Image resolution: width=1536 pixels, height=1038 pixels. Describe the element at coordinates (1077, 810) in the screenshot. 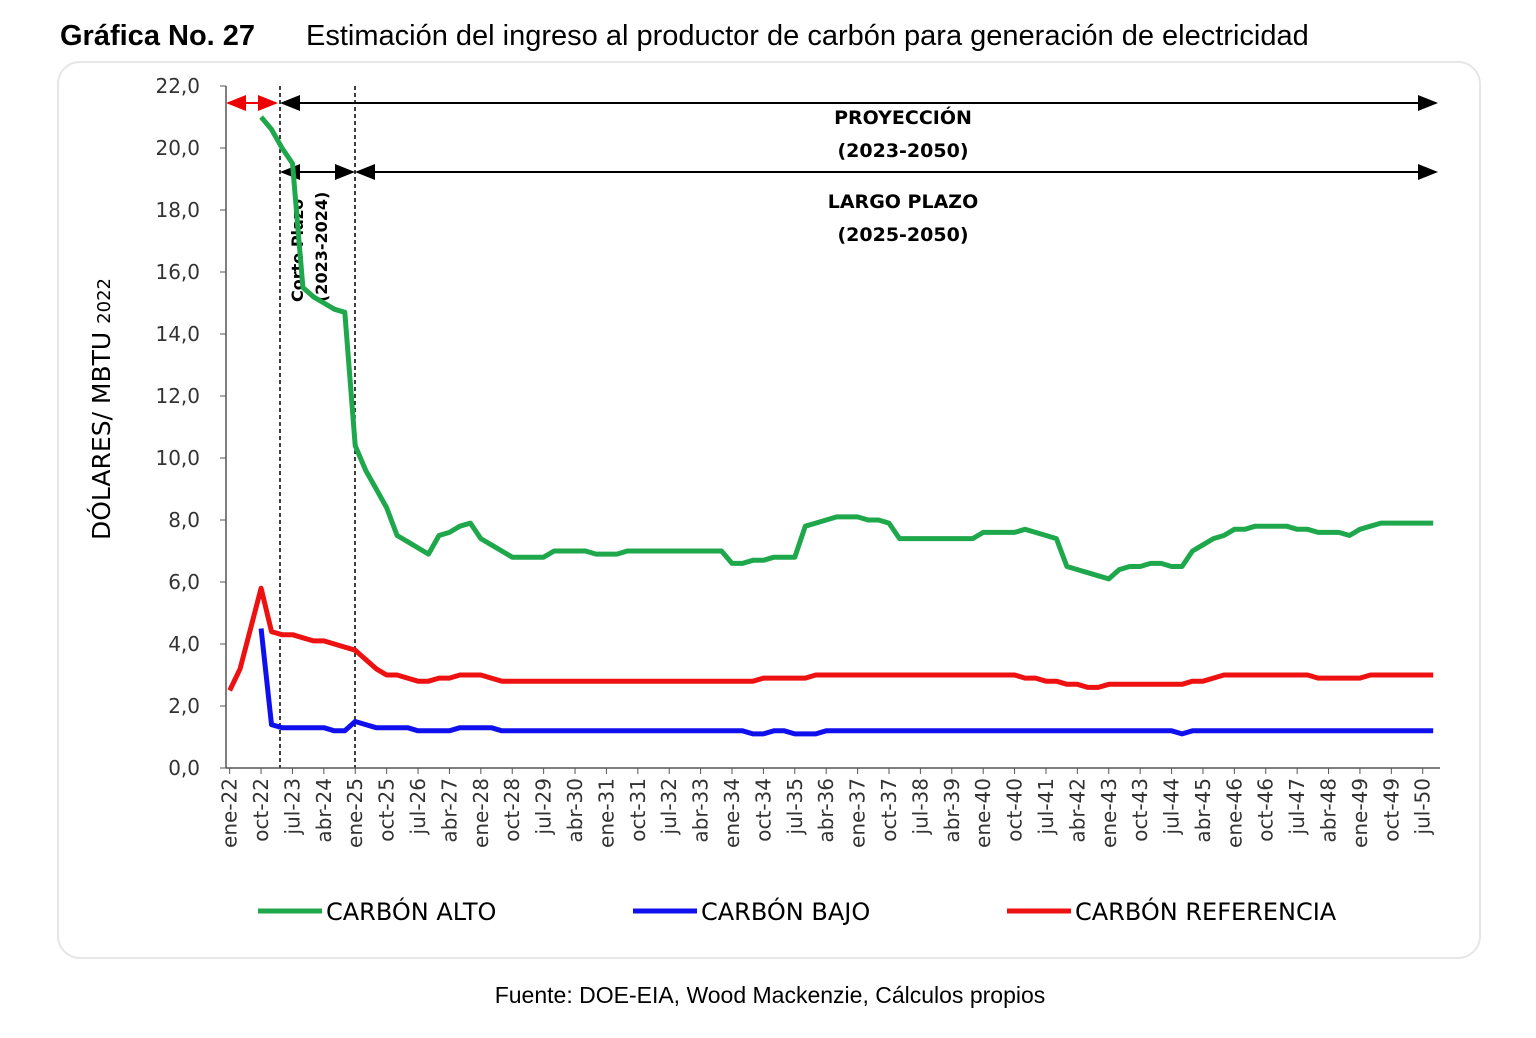

I see `x-tick-label: abr-42` at that location.